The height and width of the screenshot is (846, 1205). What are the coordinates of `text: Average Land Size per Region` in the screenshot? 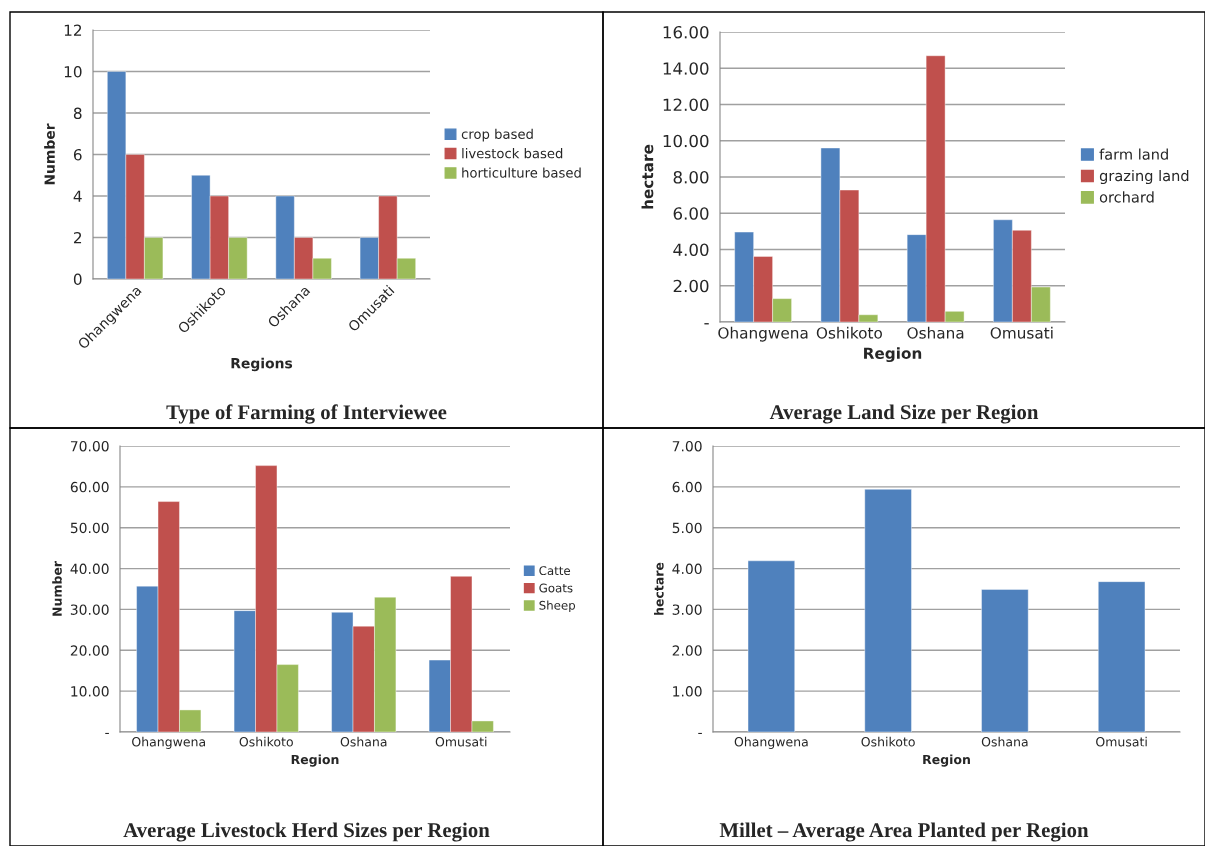 It's located at (904, 414).